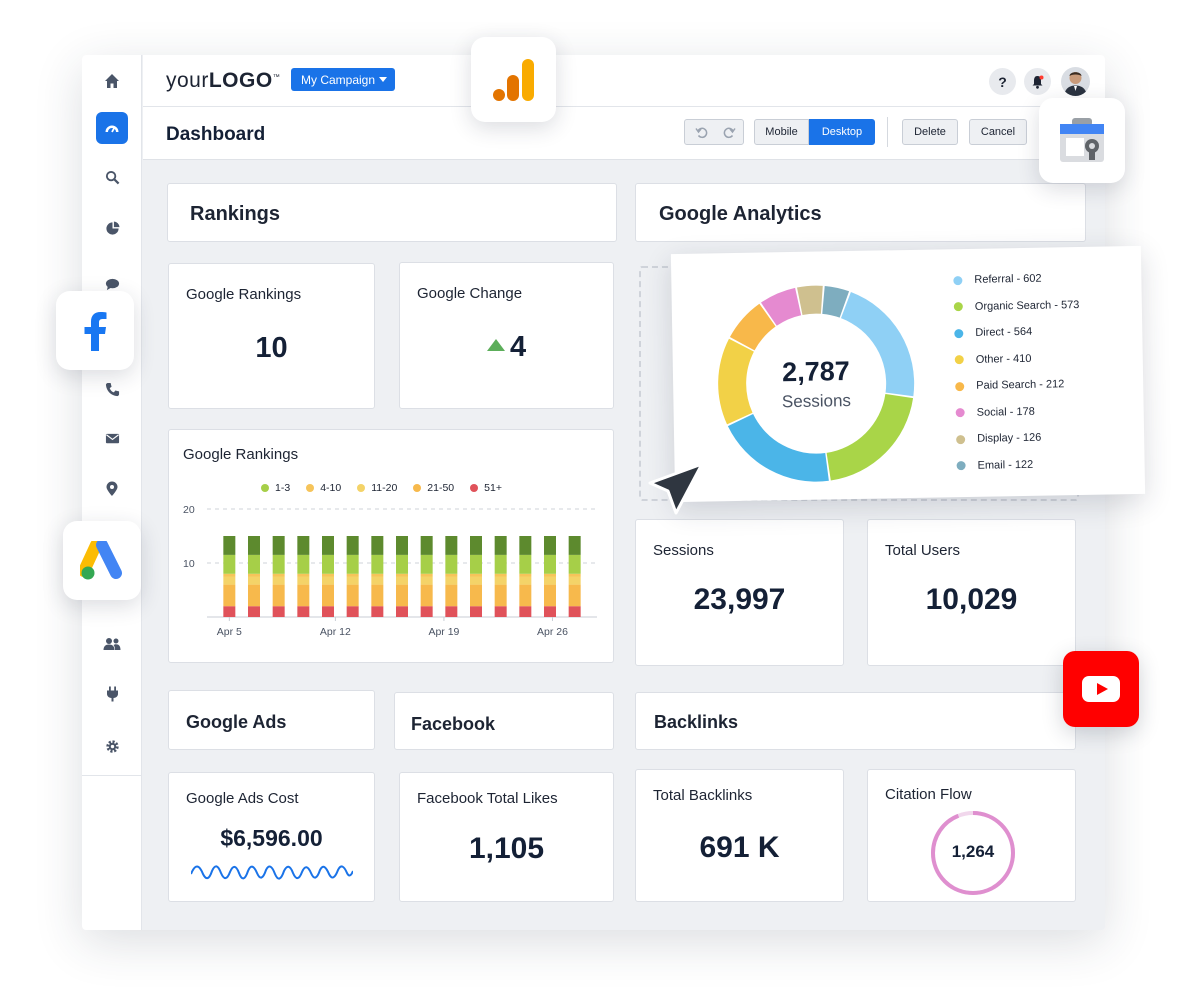  I want to click on logo: yourLOGO™, so click(223, 81).